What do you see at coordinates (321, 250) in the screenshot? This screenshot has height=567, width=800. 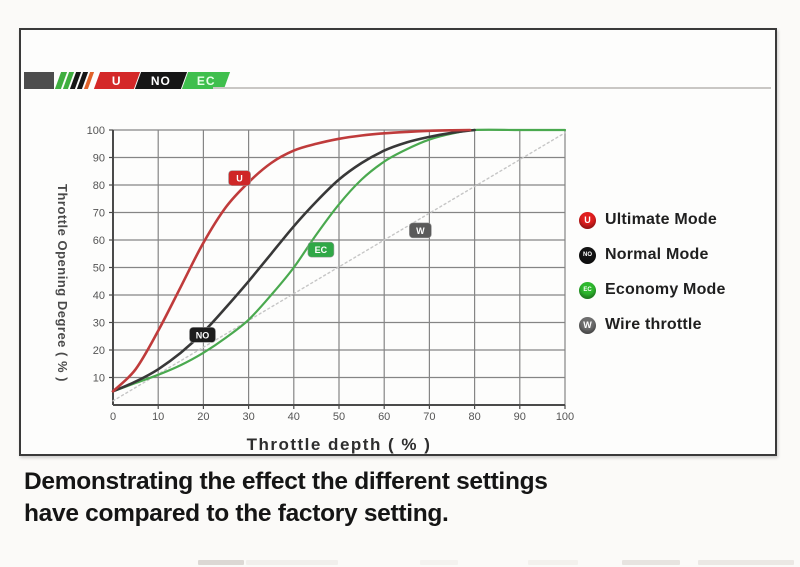 I see `svg-text: EC` at bounding box center [321, 250].